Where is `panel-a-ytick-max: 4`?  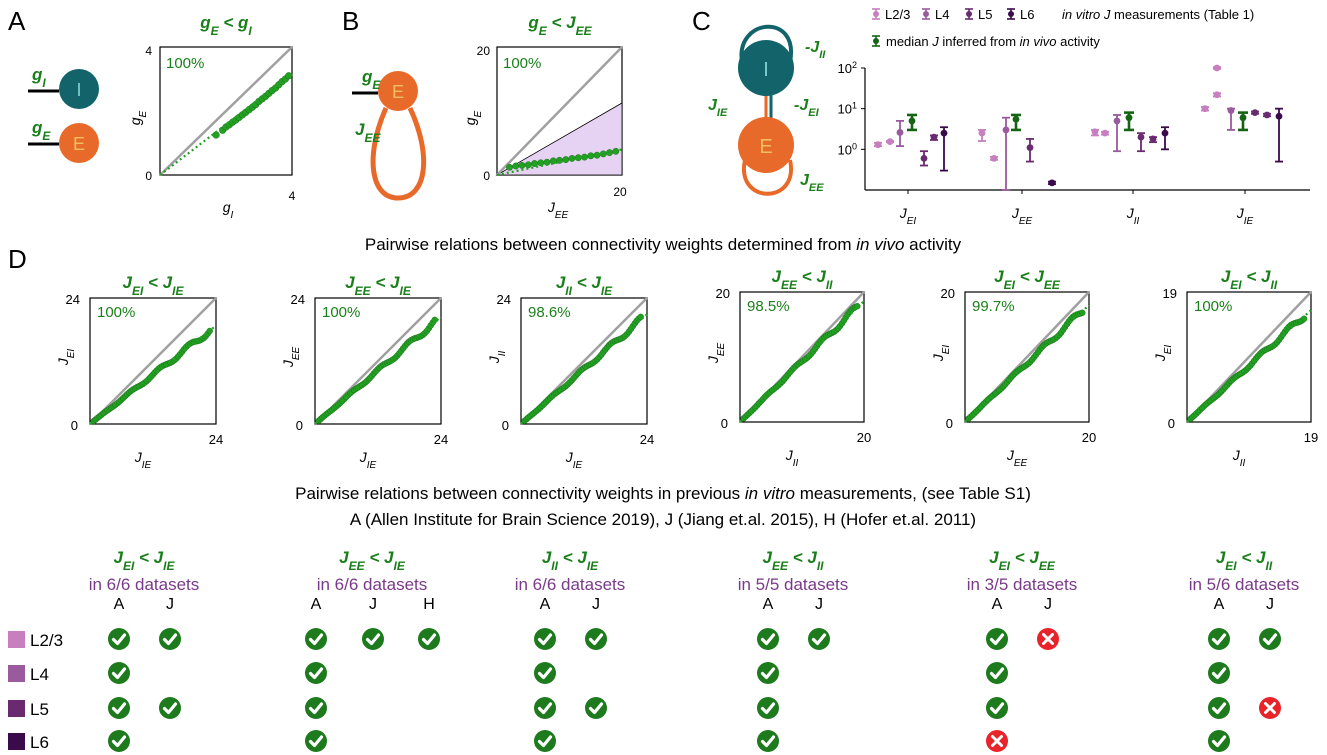 panel-a-ytick-max: 4 is located at coordinates (148, 51).